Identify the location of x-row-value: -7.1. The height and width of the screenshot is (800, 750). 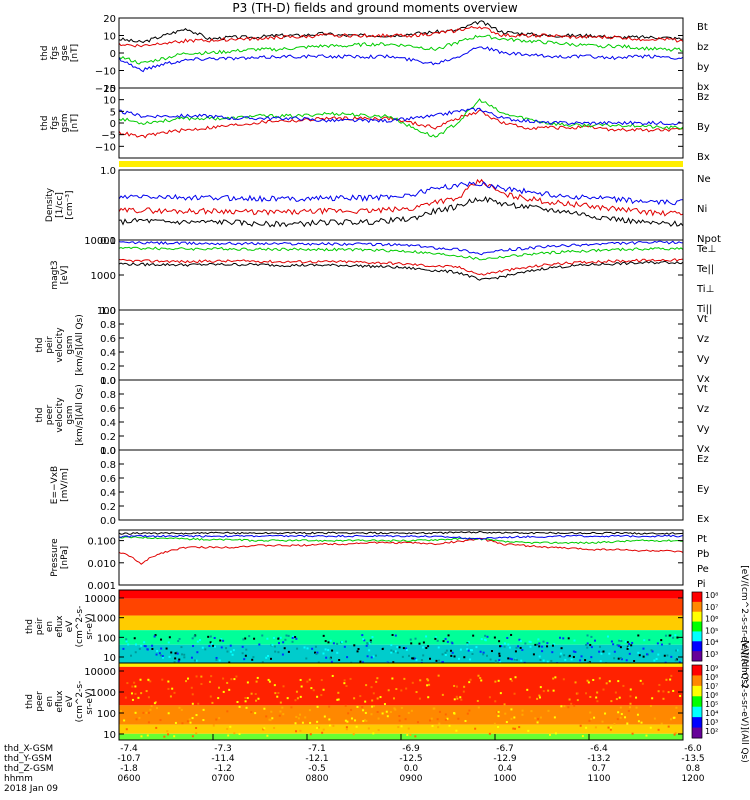
(317, 749).